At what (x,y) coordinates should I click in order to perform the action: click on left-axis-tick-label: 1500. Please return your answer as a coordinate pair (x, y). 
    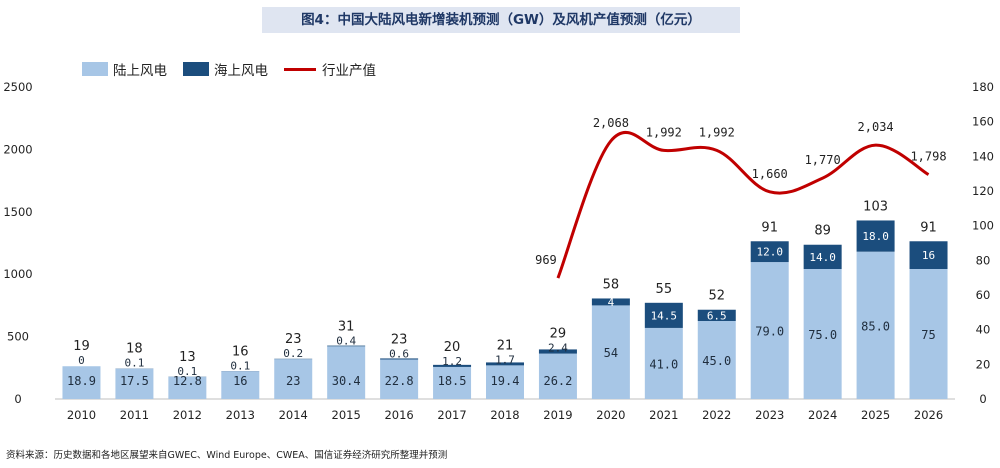
    Looking at the image, I should click on (17, 212).